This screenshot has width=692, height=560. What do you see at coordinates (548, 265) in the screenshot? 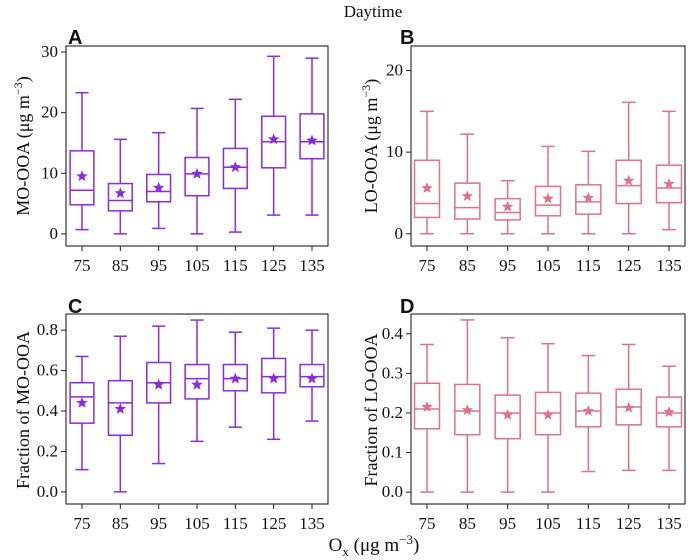
I see `panel-b-xtick-label: 105` at bounding box center [548, 265].